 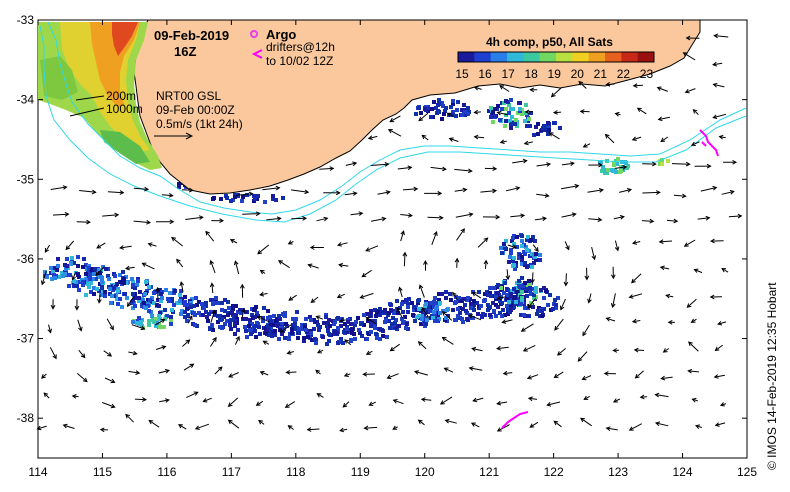 What do you see at coordinates (26, 259) in the screenshot?
I see `lat-tick-label: -36` at bounding box center [26, 259].